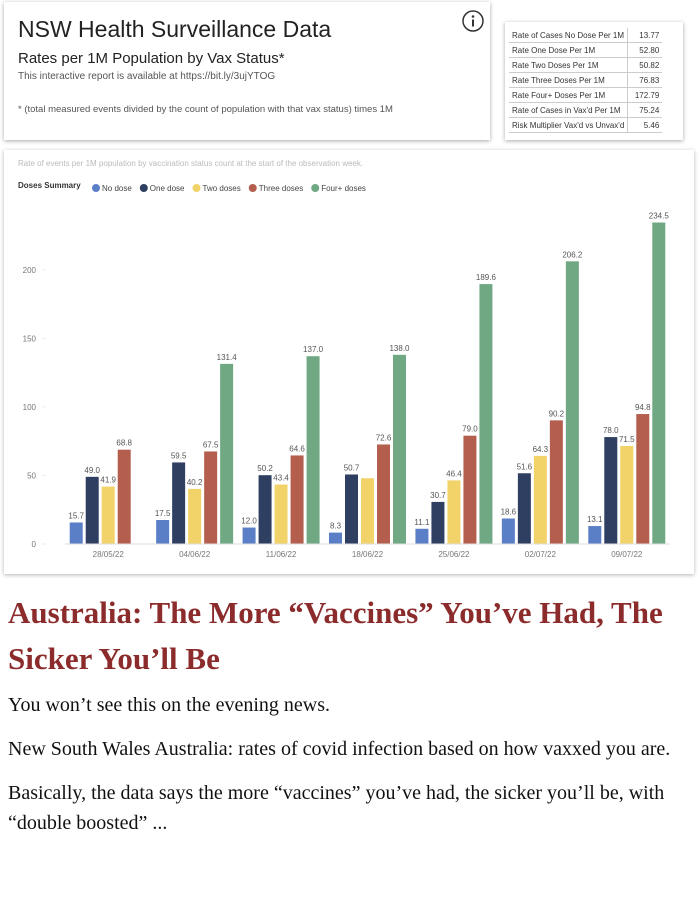 This screenshot has height=906, width=700. What do you see at coordinates (568, 50) in the screenshot?
I see `table-label: Rate One Dose Per 1M` at bounding box center [568, 50].